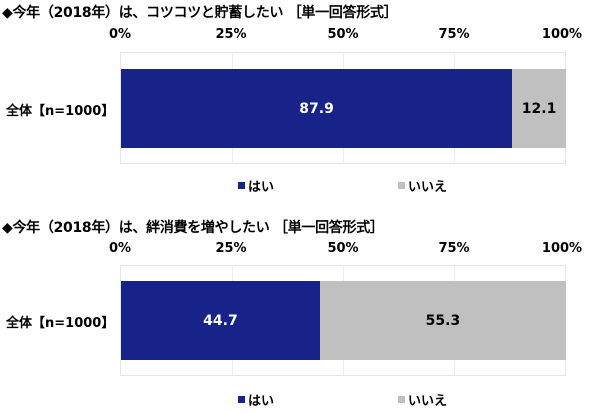  Describe the element at coordinates (539, 108) in the screenshot. I see `bar-segment-no: 12.1` at that location.